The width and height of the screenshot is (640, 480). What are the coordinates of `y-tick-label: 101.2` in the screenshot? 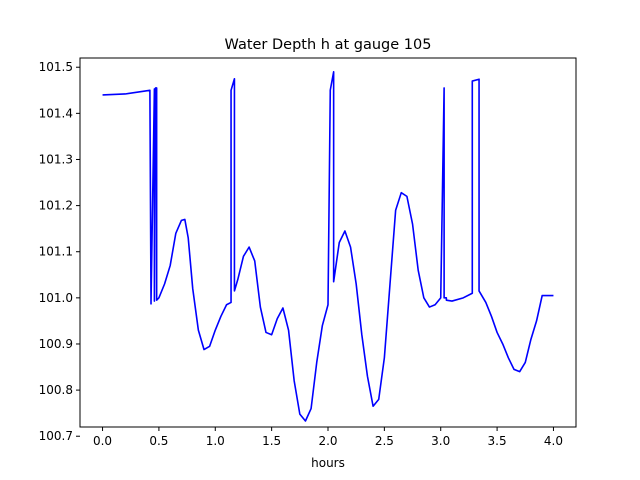 It's located at (56, 206).